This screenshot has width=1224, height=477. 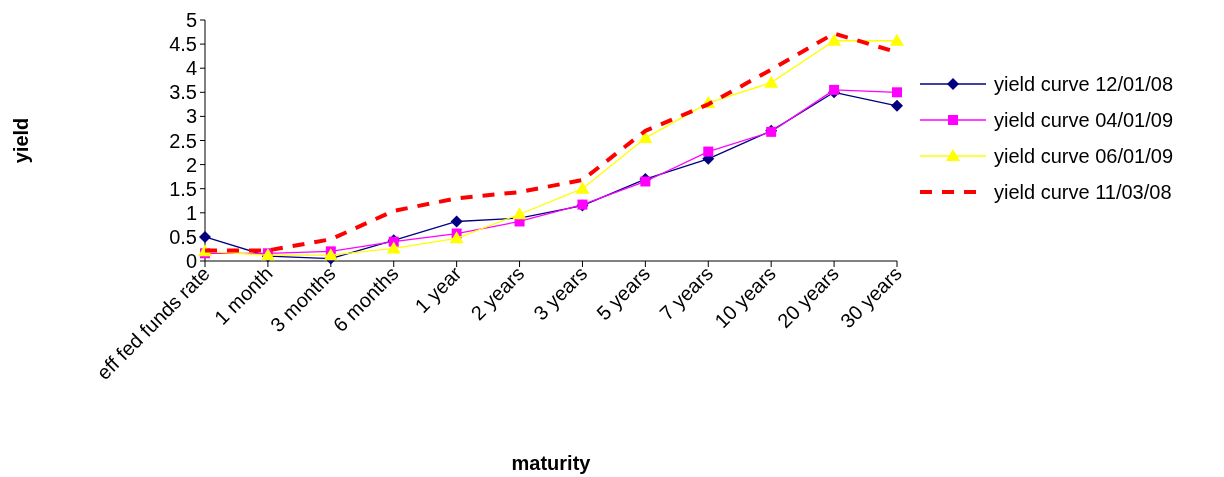 What do you see at coordinates (551, 463) in the screenshot?
I see `x-axis-title: maturity` at bounding box center [551, 463].